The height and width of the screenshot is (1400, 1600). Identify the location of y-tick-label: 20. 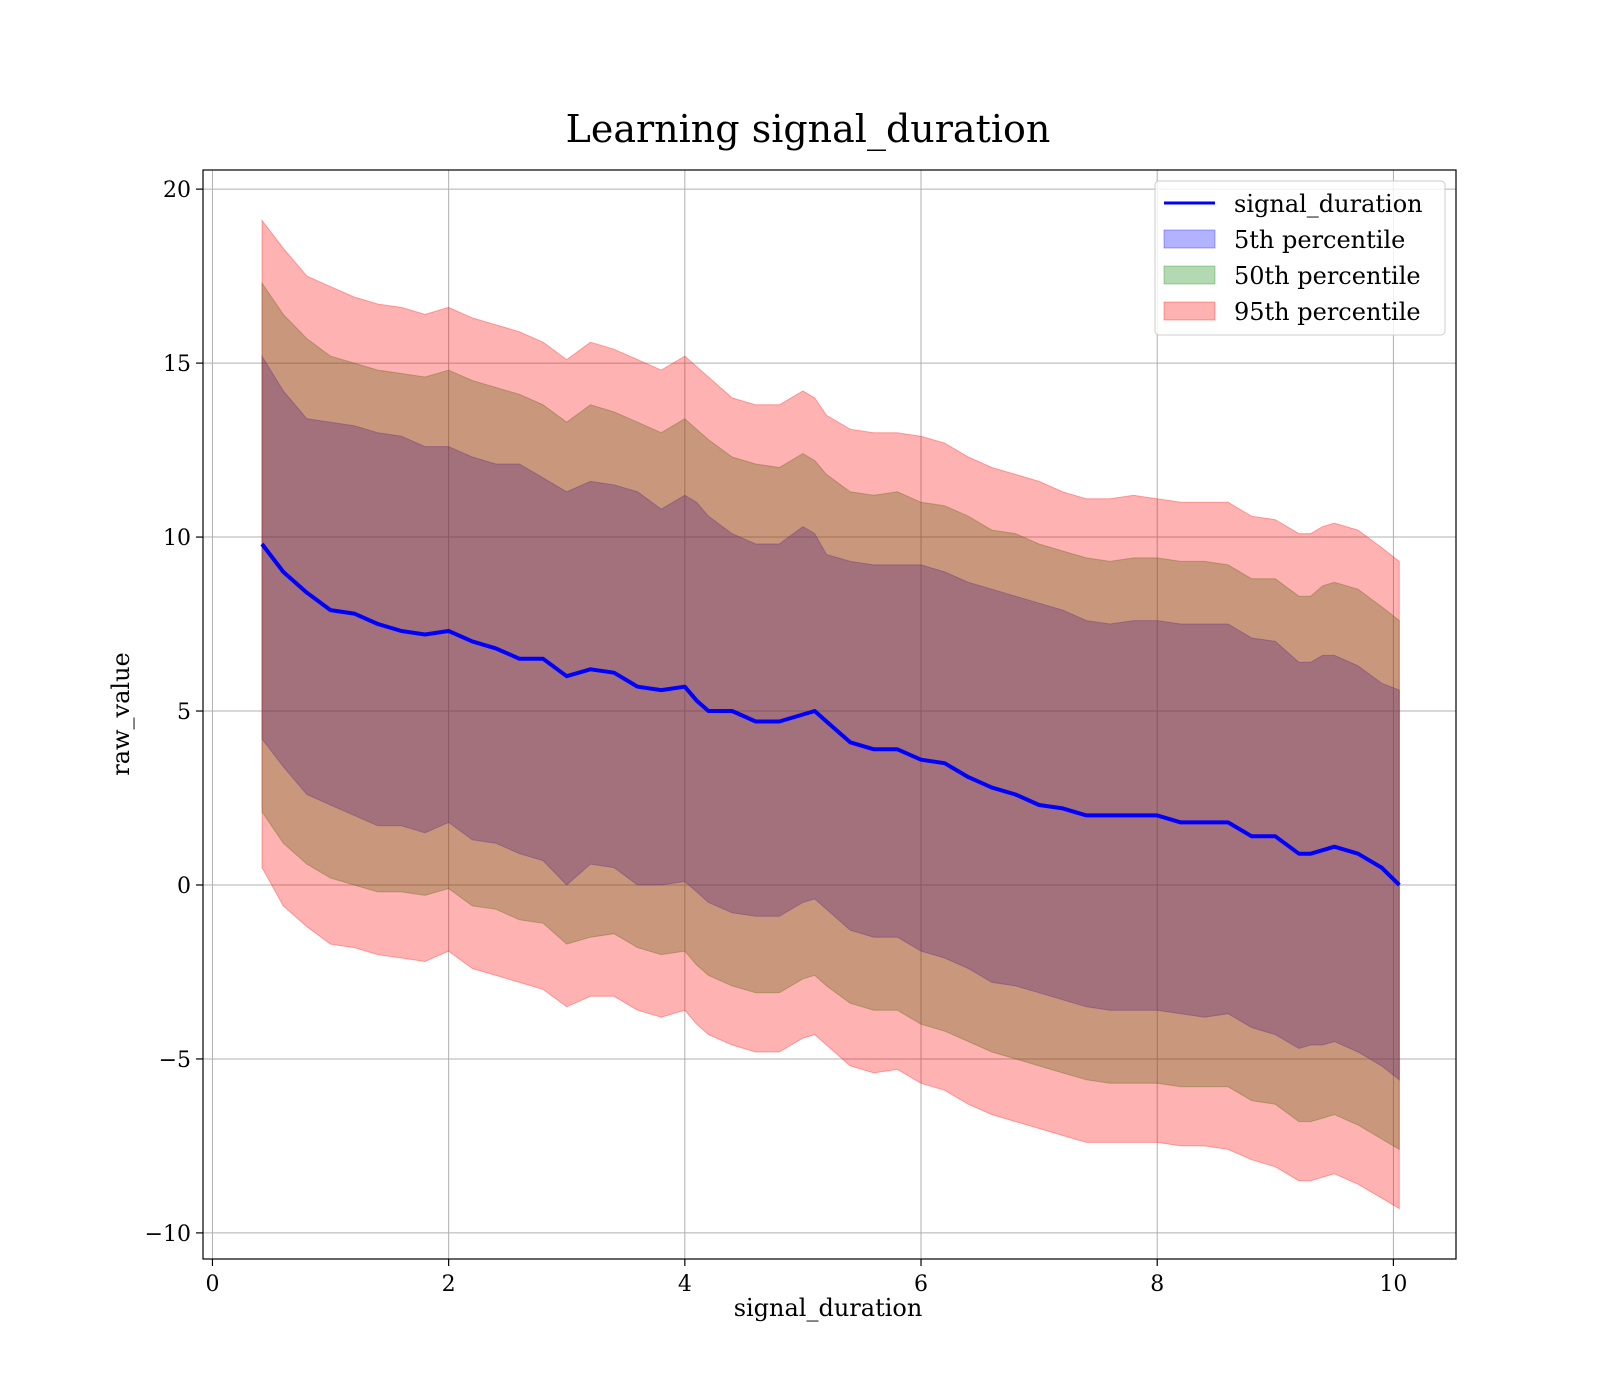
(177, 190).